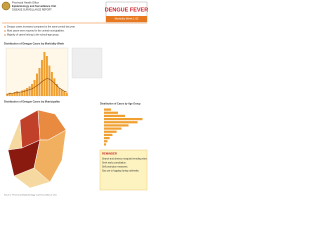 The width and height of the screenshot is (320, 240). Describe the element at coordinates (6, 6) in the screenshot. I see `logo` at that location.